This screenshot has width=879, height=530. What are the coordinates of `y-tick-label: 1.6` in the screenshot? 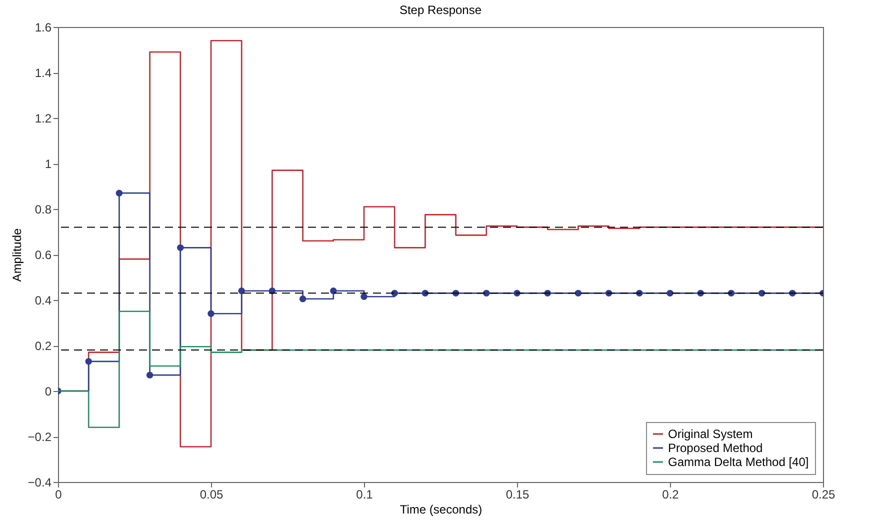 It's located at (43, 27).